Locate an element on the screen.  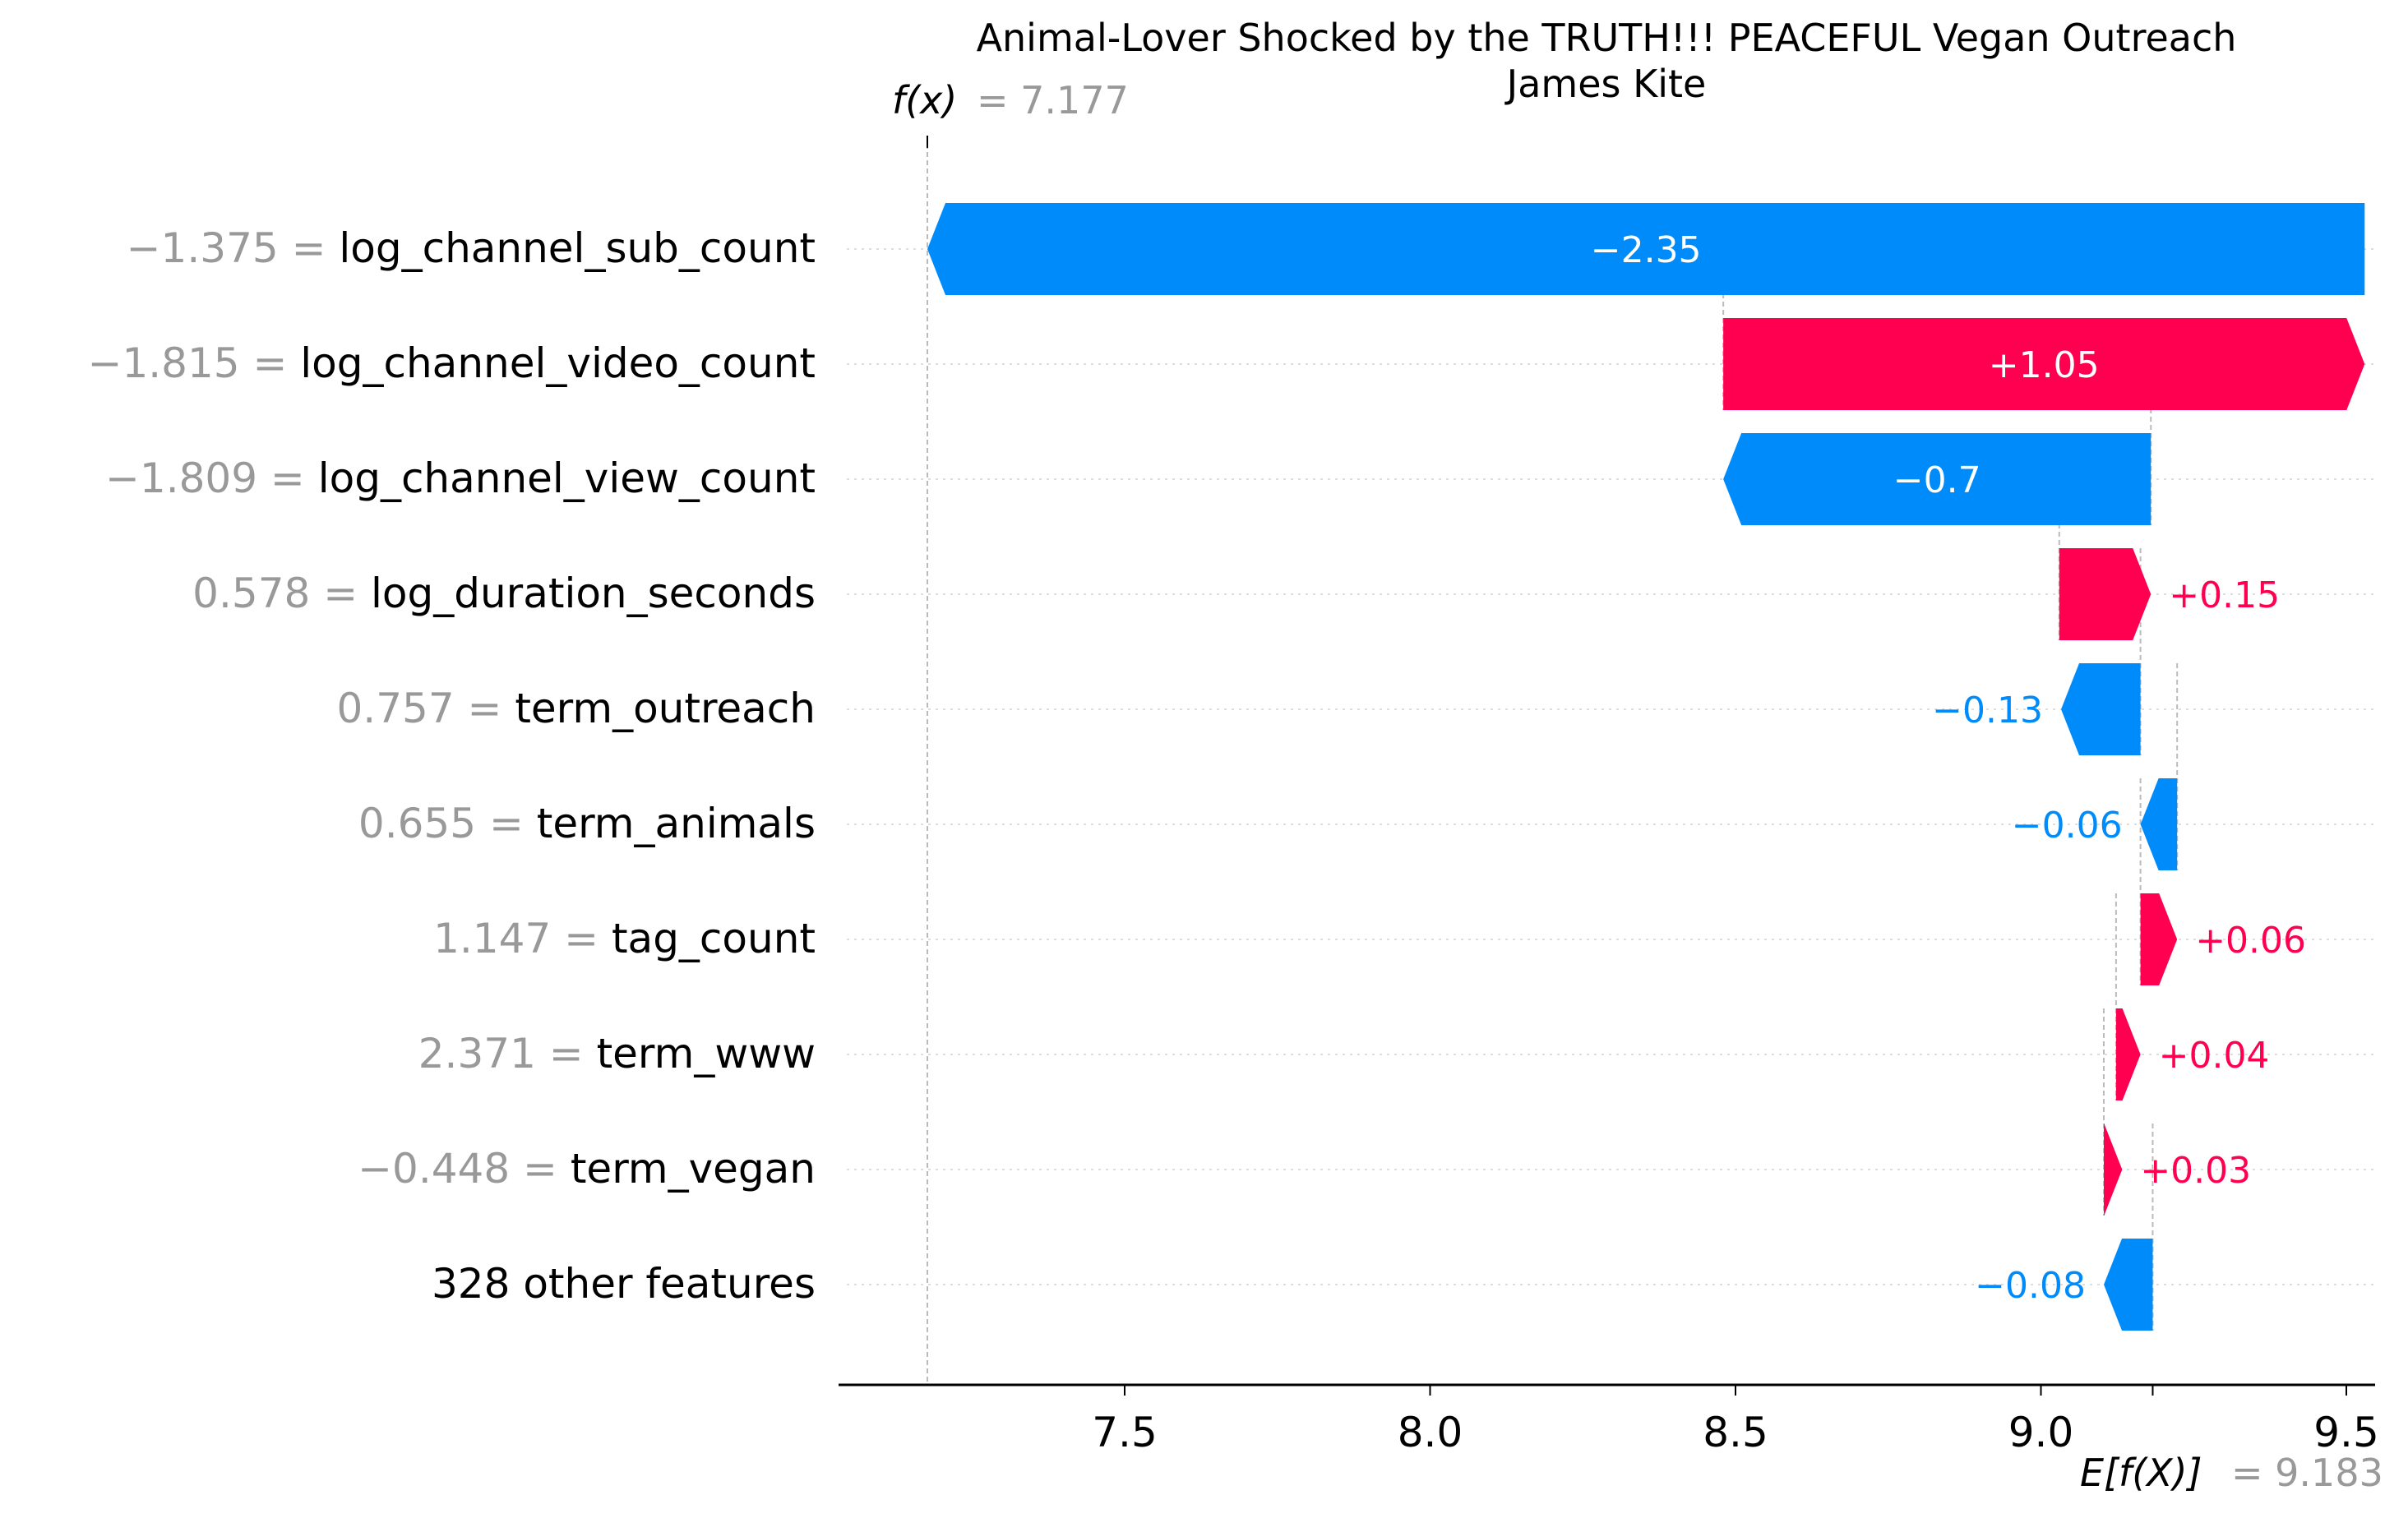
feature-value: −1.809 = is located at coordinates (212, 478).